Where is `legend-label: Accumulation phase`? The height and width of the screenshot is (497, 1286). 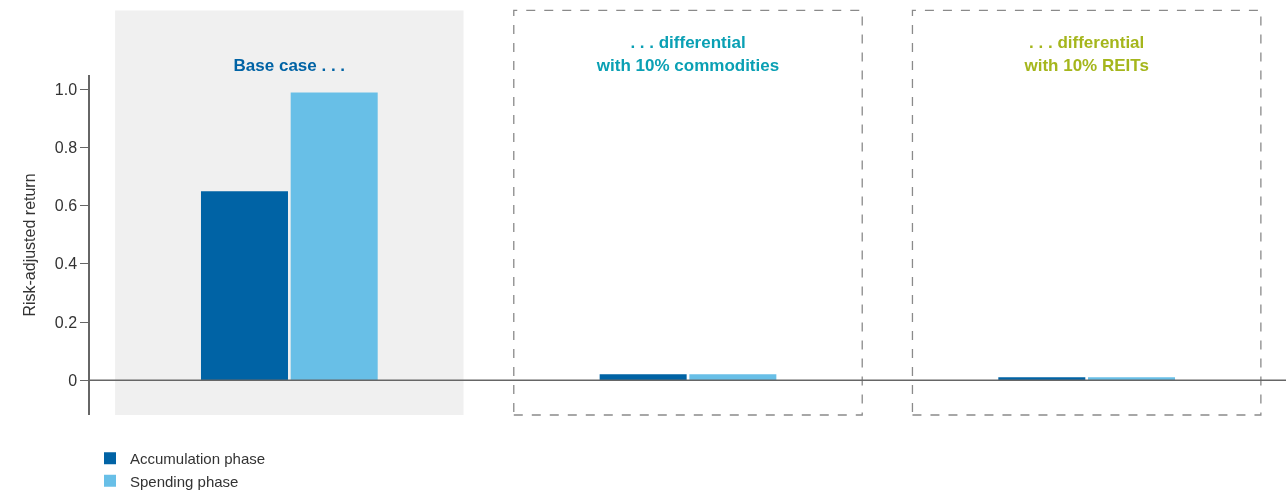
legend-label: Accumulation phase is located at coordinates (198, 459).